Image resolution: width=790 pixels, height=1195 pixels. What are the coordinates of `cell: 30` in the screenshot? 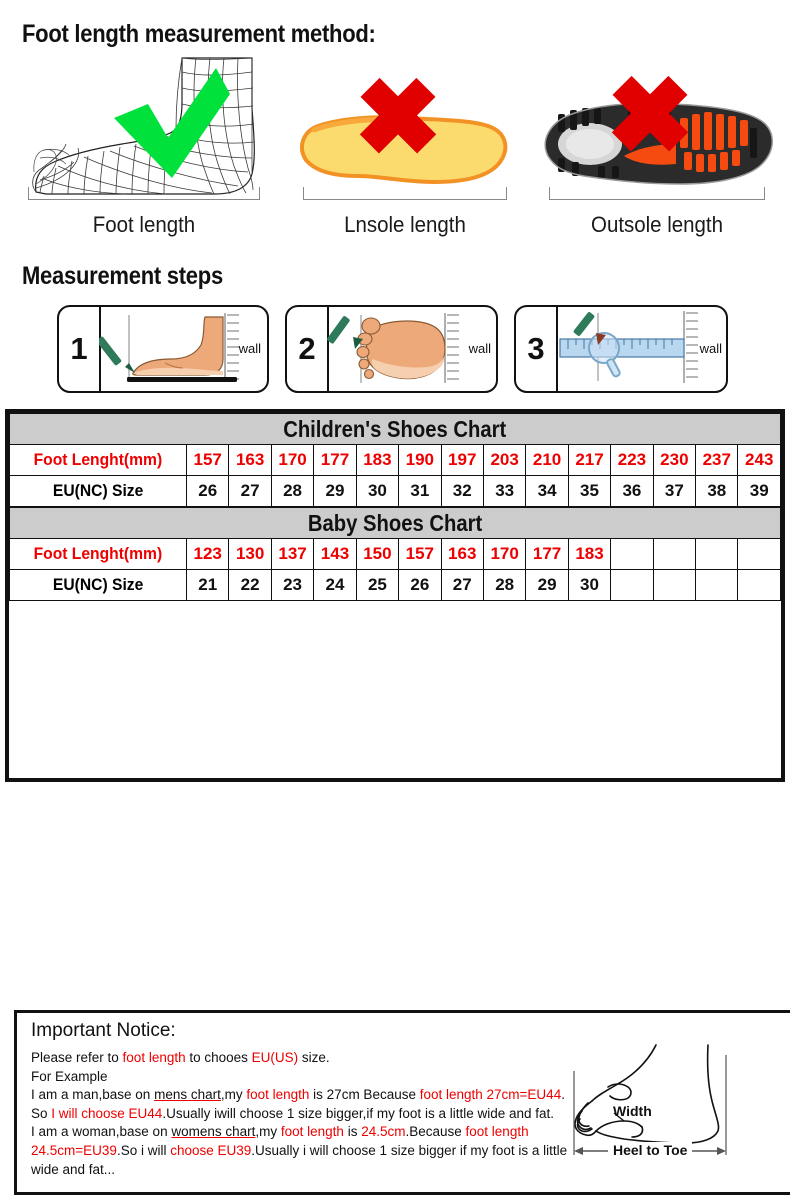 It's located at (589, 585).